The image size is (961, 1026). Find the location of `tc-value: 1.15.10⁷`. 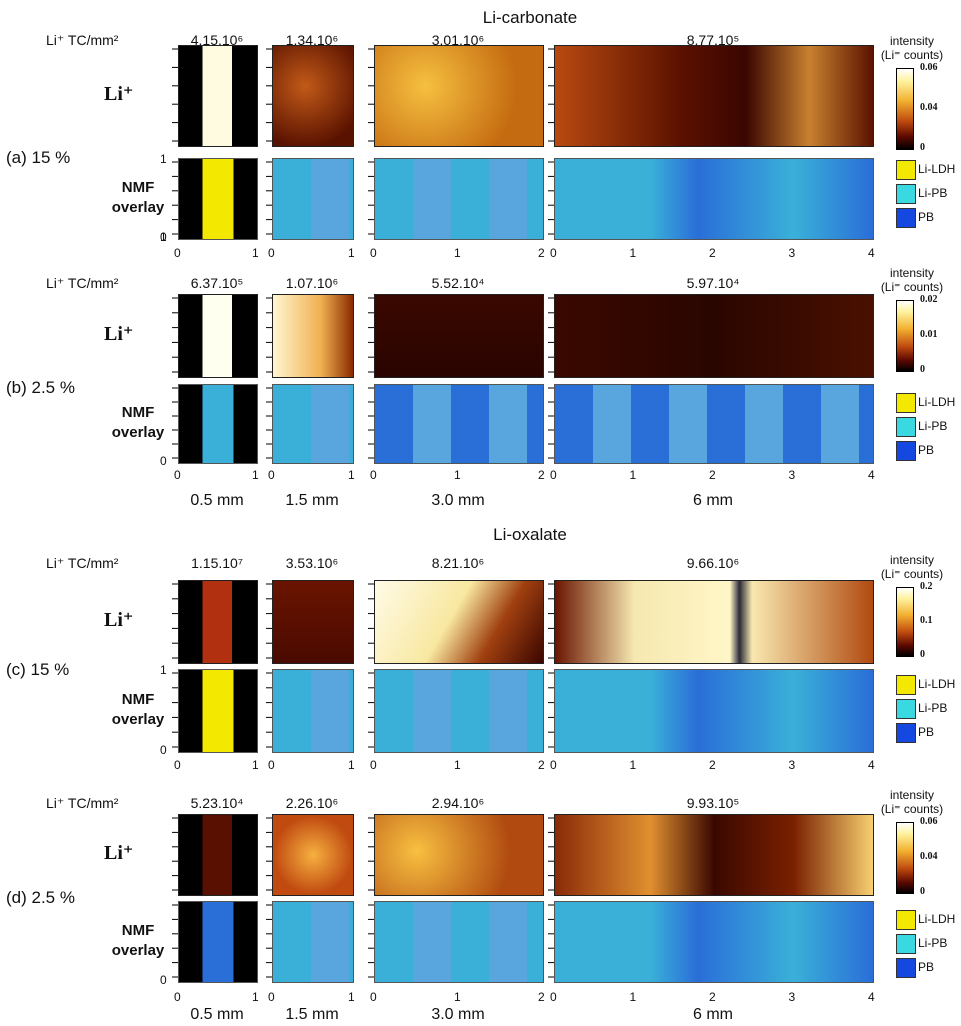

tc-value: 1.15.10⁷ is located at coordinates (217, 563).